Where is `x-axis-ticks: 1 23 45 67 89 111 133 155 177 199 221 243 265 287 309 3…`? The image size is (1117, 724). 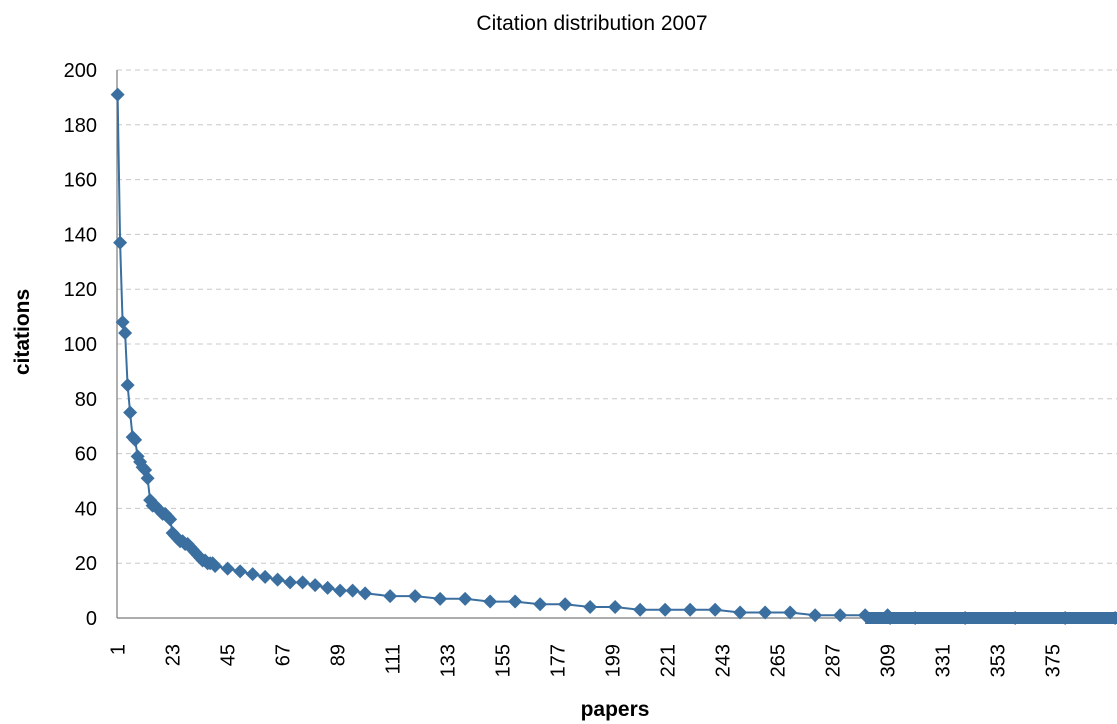
x-axis-ticks: 1 23 45 67 89 111 133 155 177 199 221 243 265 287 309 3… is located at coordinates (586, 660).